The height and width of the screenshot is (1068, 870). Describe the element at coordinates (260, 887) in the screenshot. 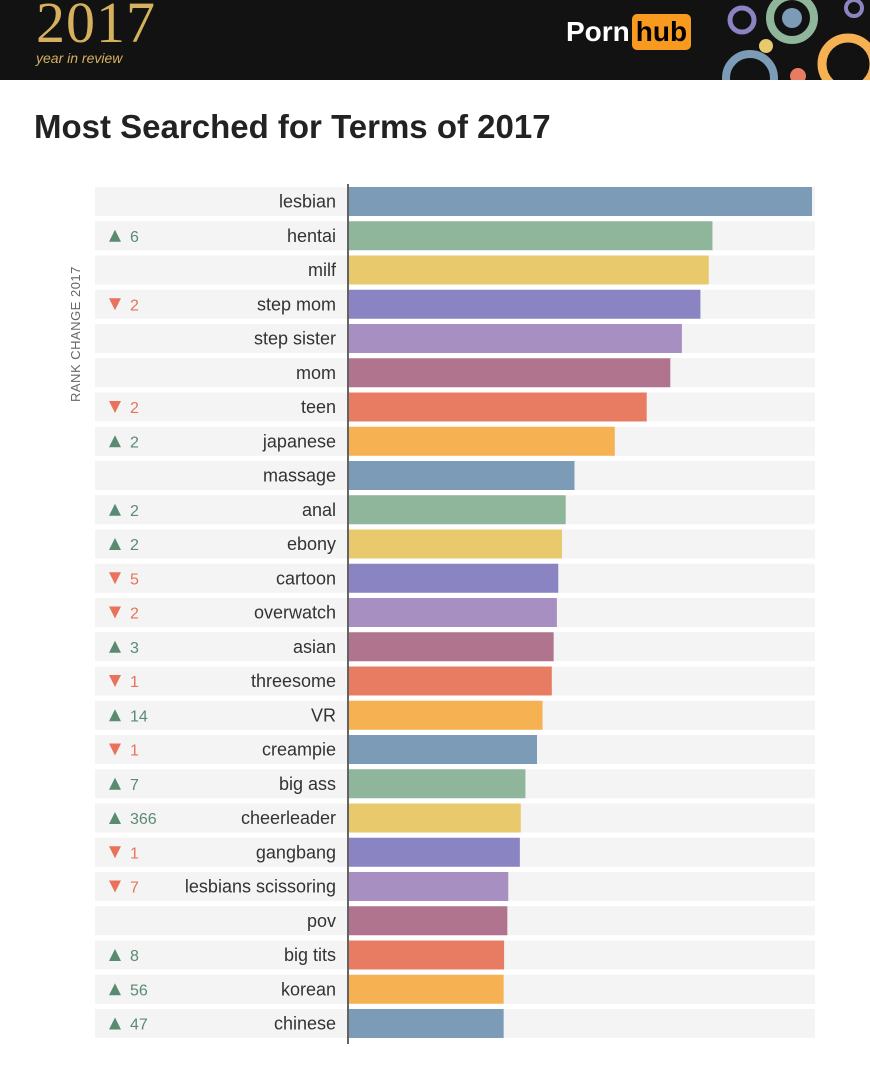

I see `category-label: lesbians scissoring` at that location.